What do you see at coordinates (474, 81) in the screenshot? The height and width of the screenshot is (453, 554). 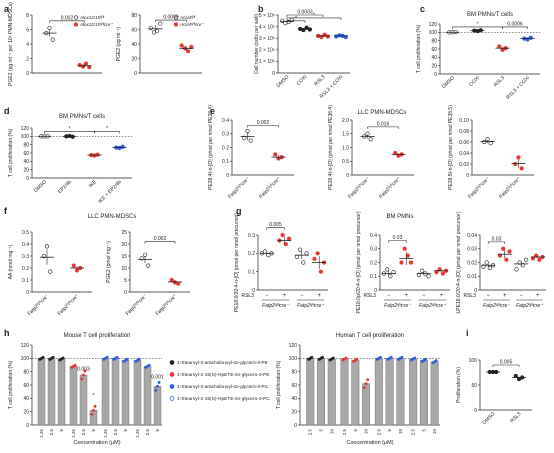 I see `x-category-label: COXi` at bounding box center [474, 81].